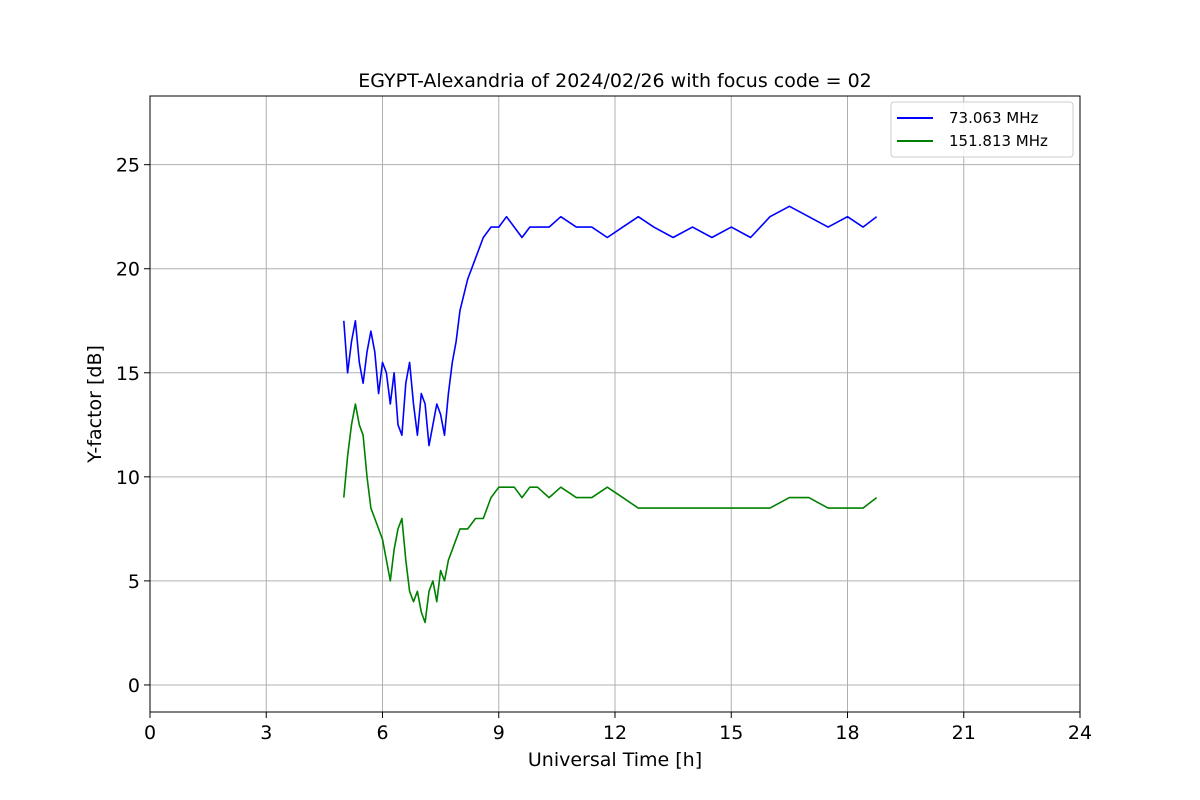 This screenshot has height=800, width=1200. Describe the element at coordinates (128, 374) in the screenshot. I see `y-tick-label: 15` at that location.